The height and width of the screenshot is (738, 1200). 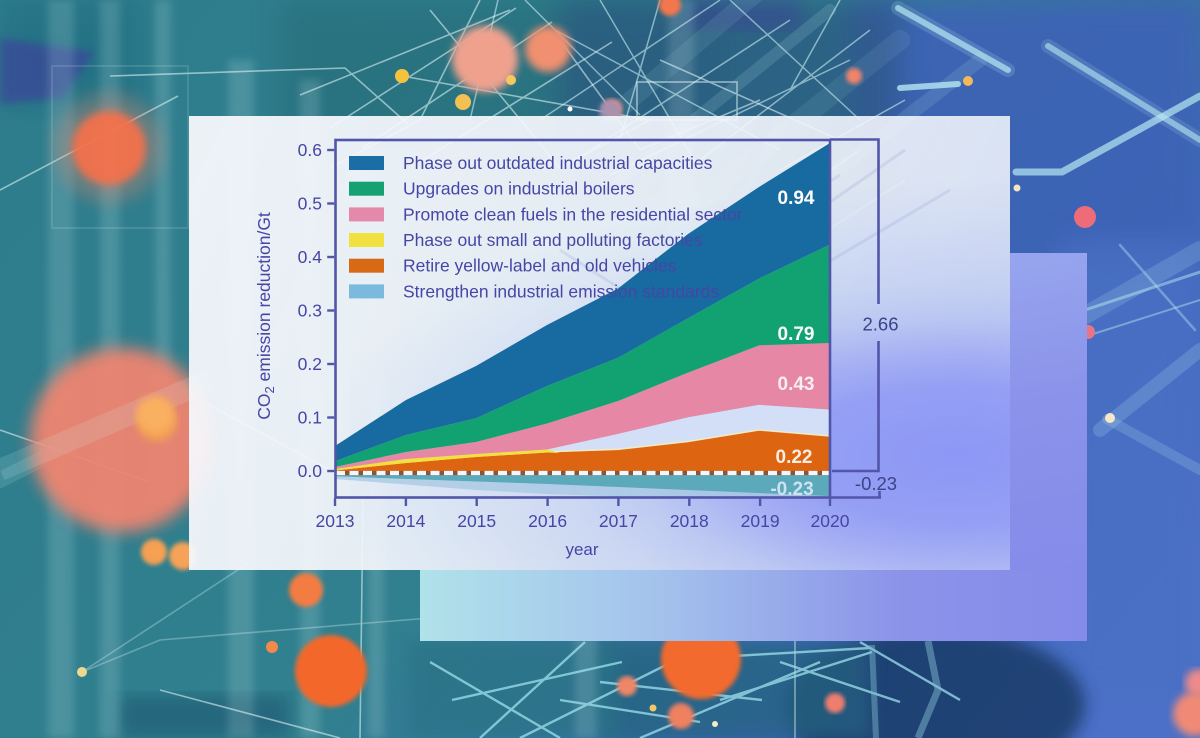 I want to click on svg-text: 2014, so click(x=405, y=521).